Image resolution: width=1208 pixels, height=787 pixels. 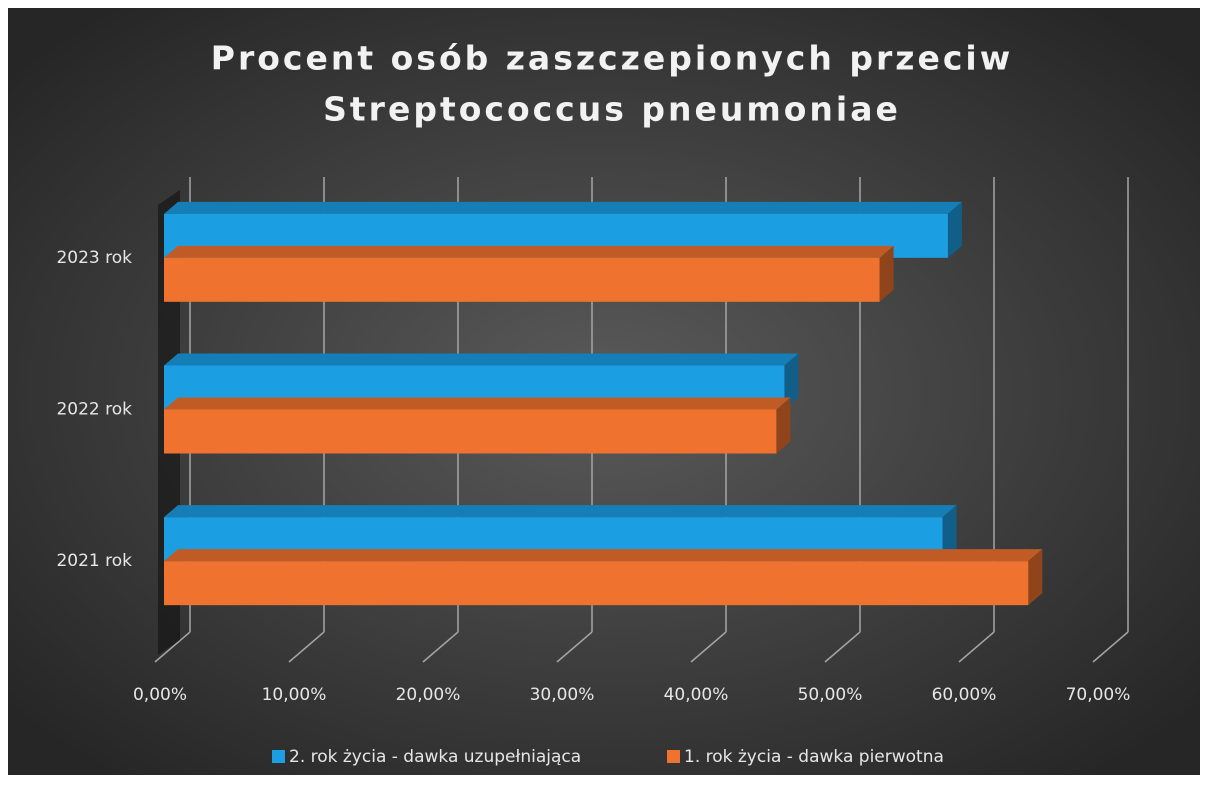 What do you see at coordinates (830, 695) in the screenshot?
I see `x-tick-label: 50,00%` at bounding box center [830, 695].